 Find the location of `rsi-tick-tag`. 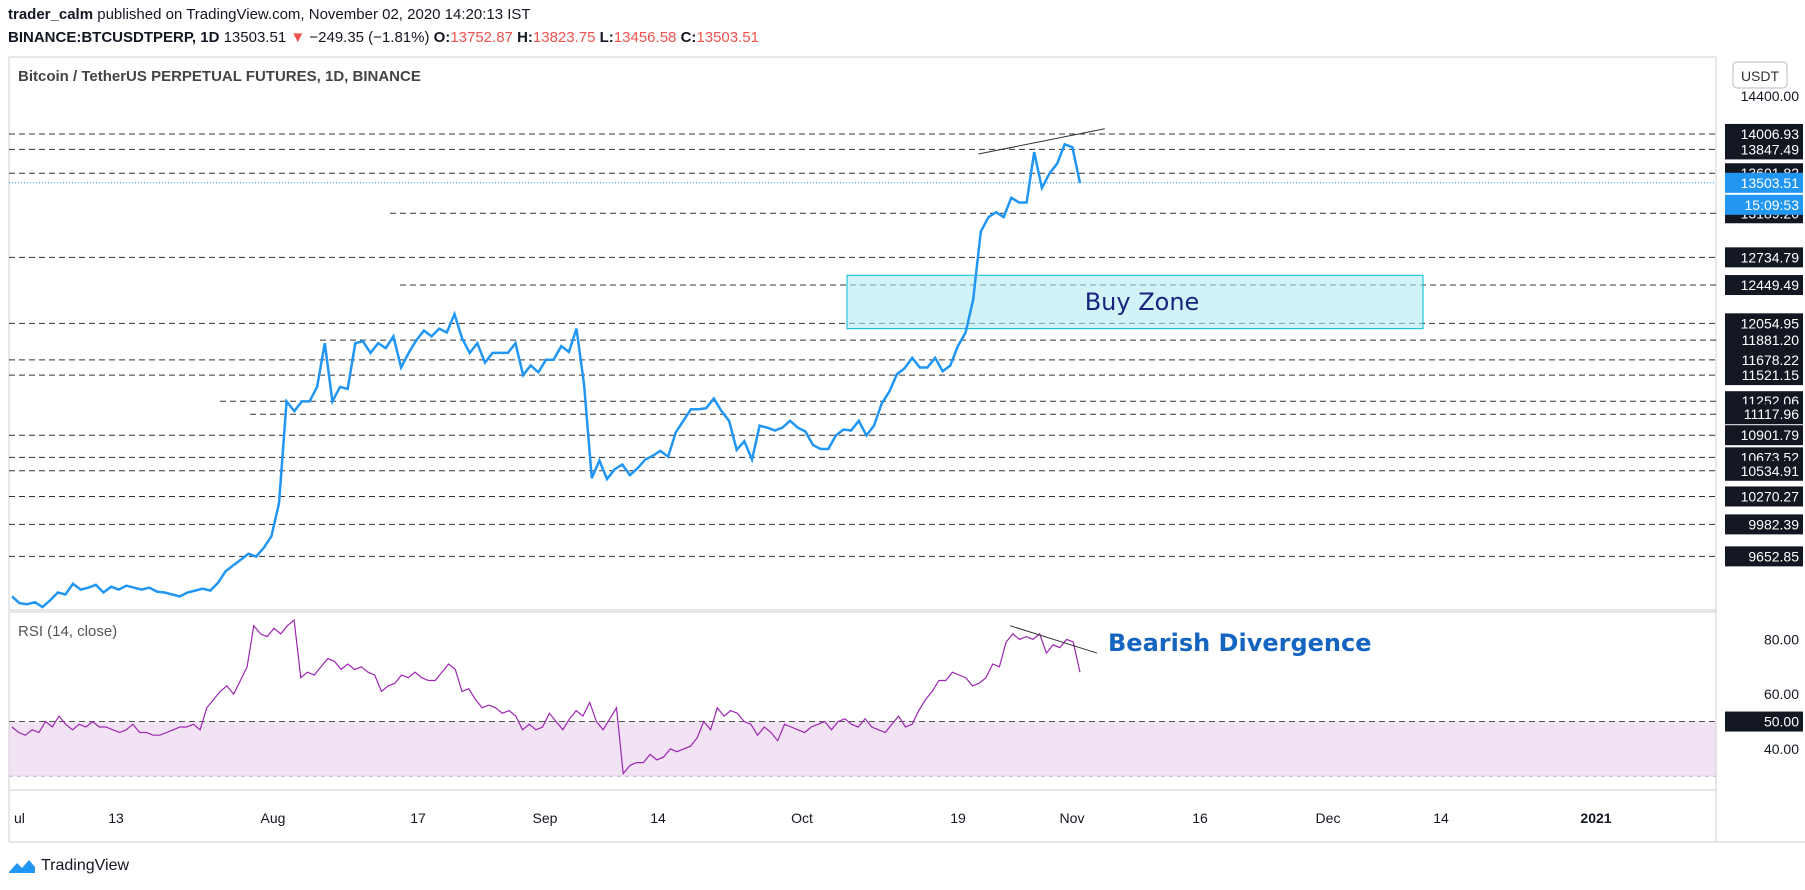

rsi-tick-tag is located at coordinates (1764, 721).